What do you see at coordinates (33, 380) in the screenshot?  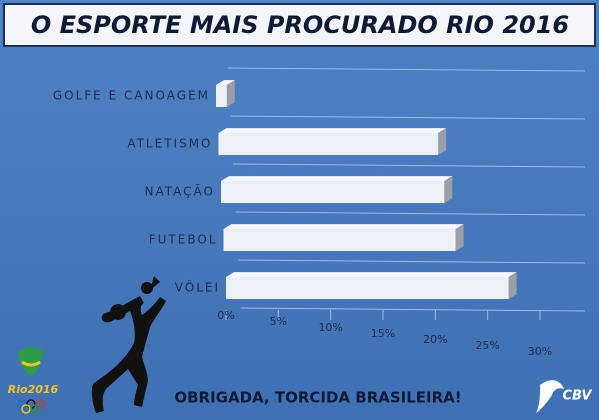 I see `rio-logo: Rio2016` at bounding box center [33, 380].